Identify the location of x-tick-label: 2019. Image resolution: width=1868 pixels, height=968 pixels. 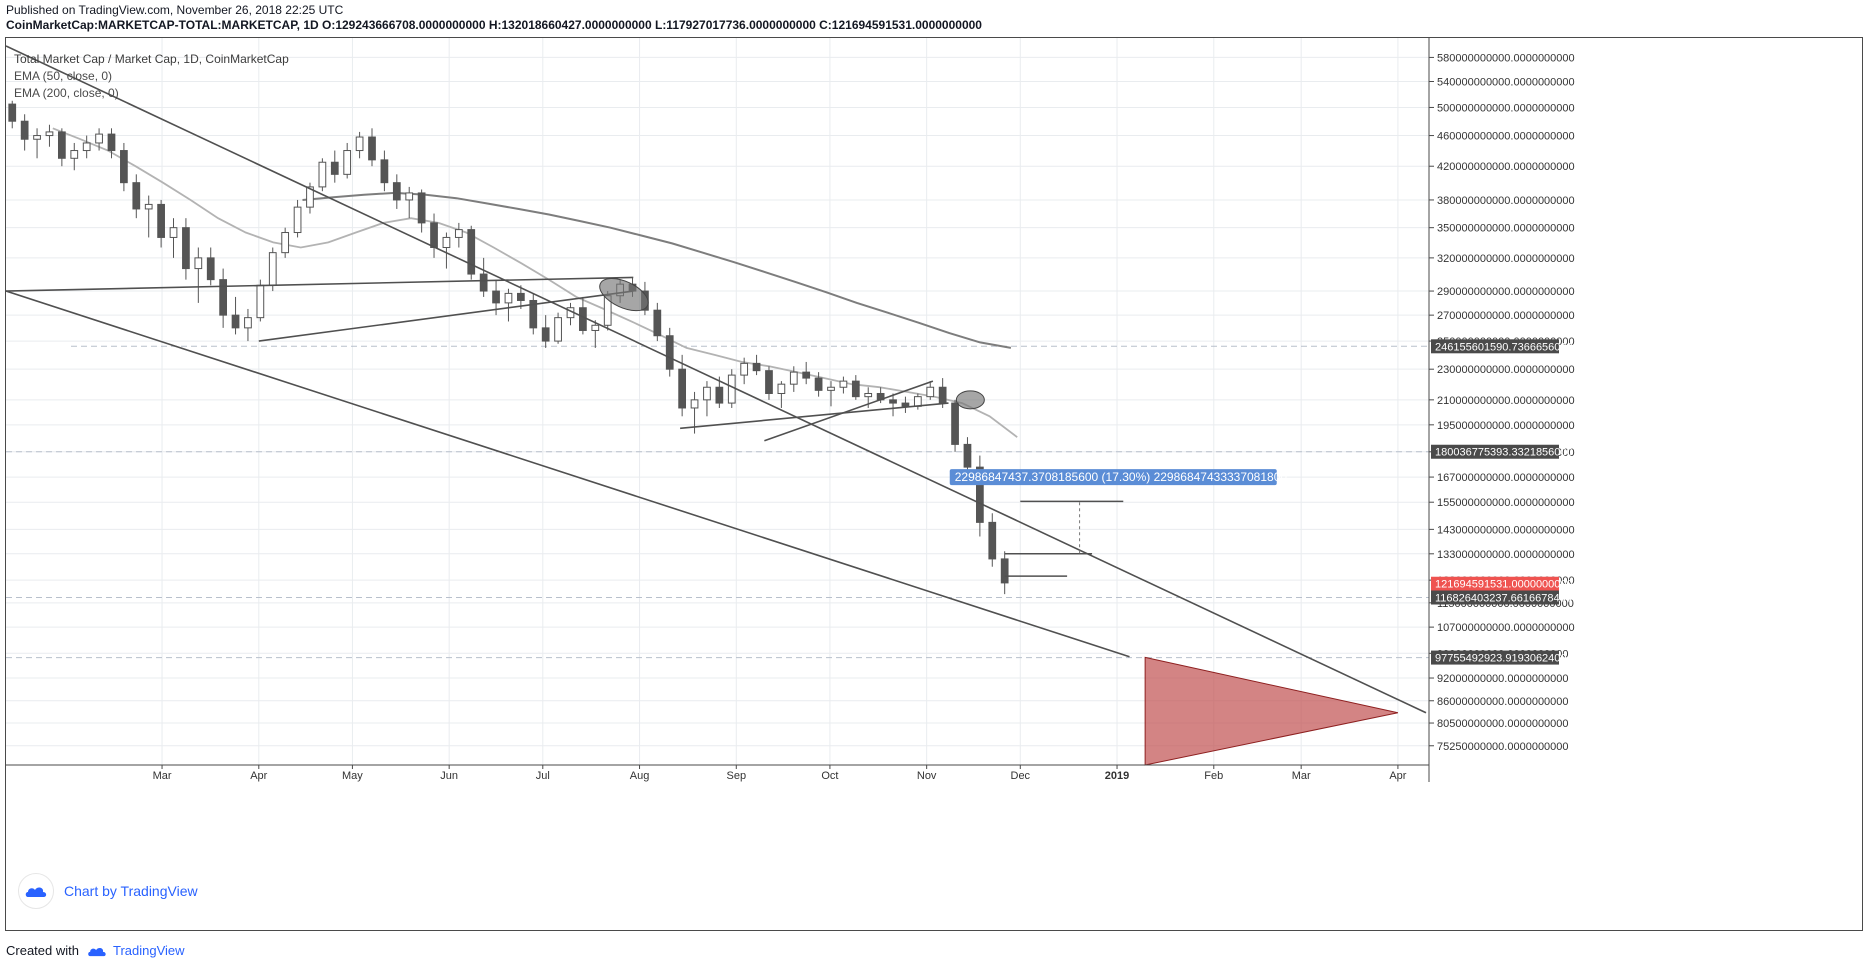
(1117, 776).